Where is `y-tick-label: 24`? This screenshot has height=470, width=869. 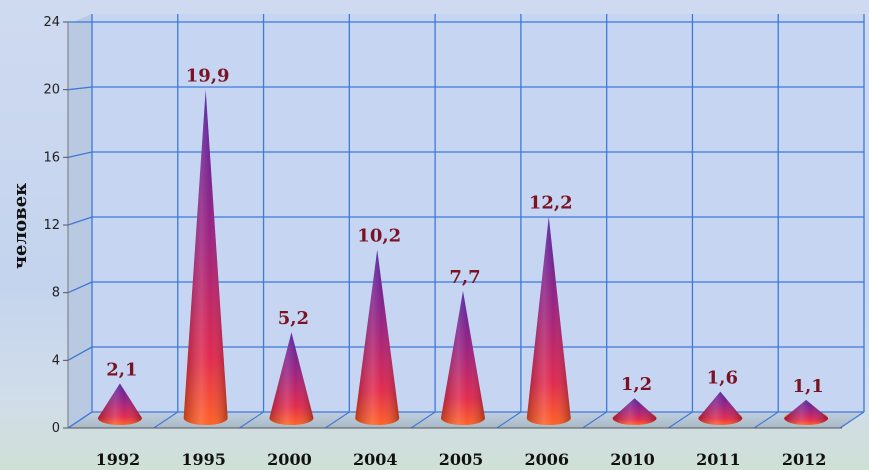
y-tick-label: 24 is located at coordinates (51, 22).